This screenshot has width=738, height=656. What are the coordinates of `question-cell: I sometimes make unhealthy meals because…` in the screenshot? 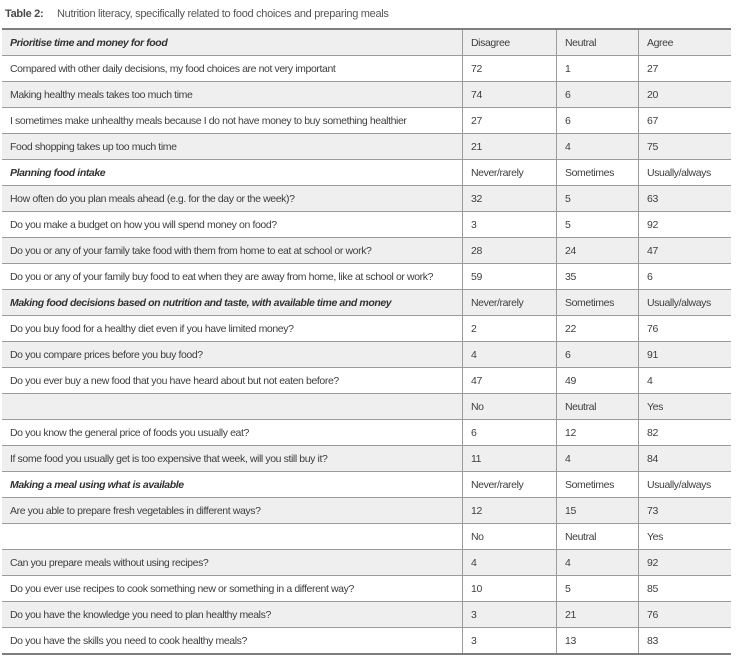 It's located at (208, 120).